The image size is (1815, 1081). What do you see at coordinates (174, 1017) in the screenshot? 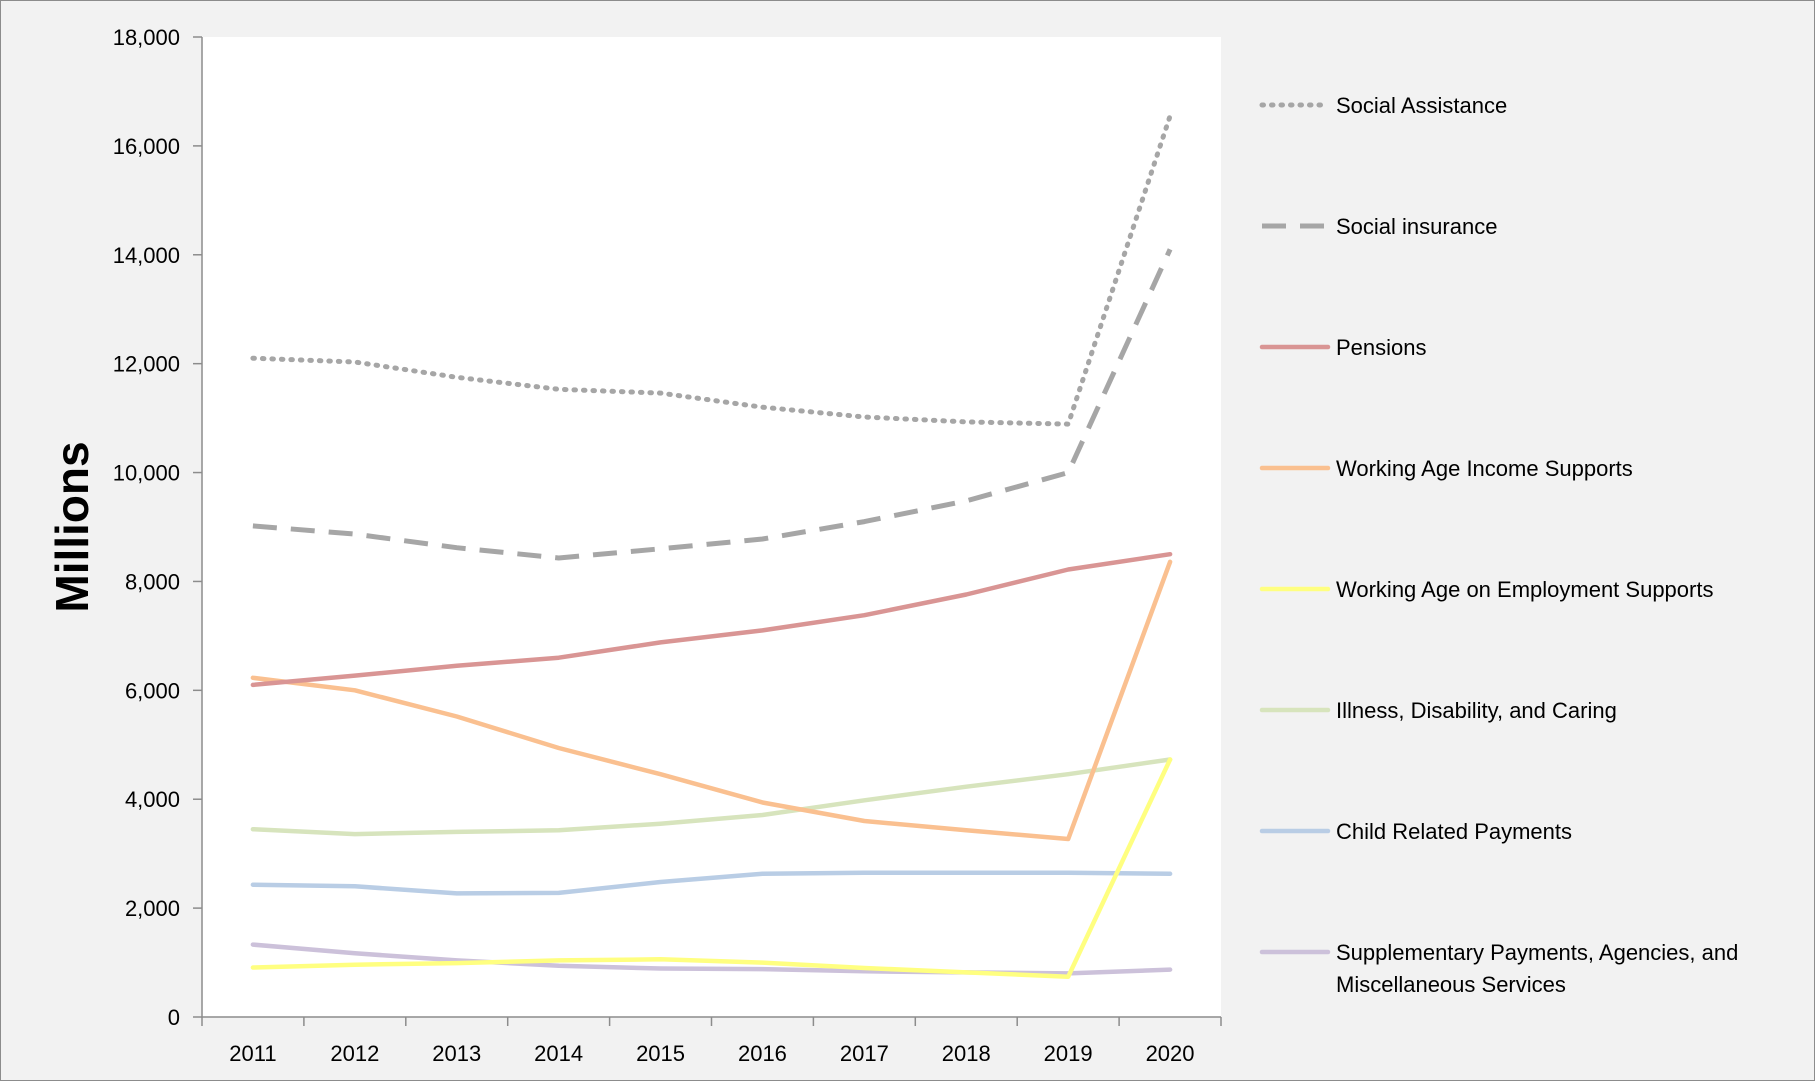
I see `y-tick-label: 0` at bounding box center [174, 1017].